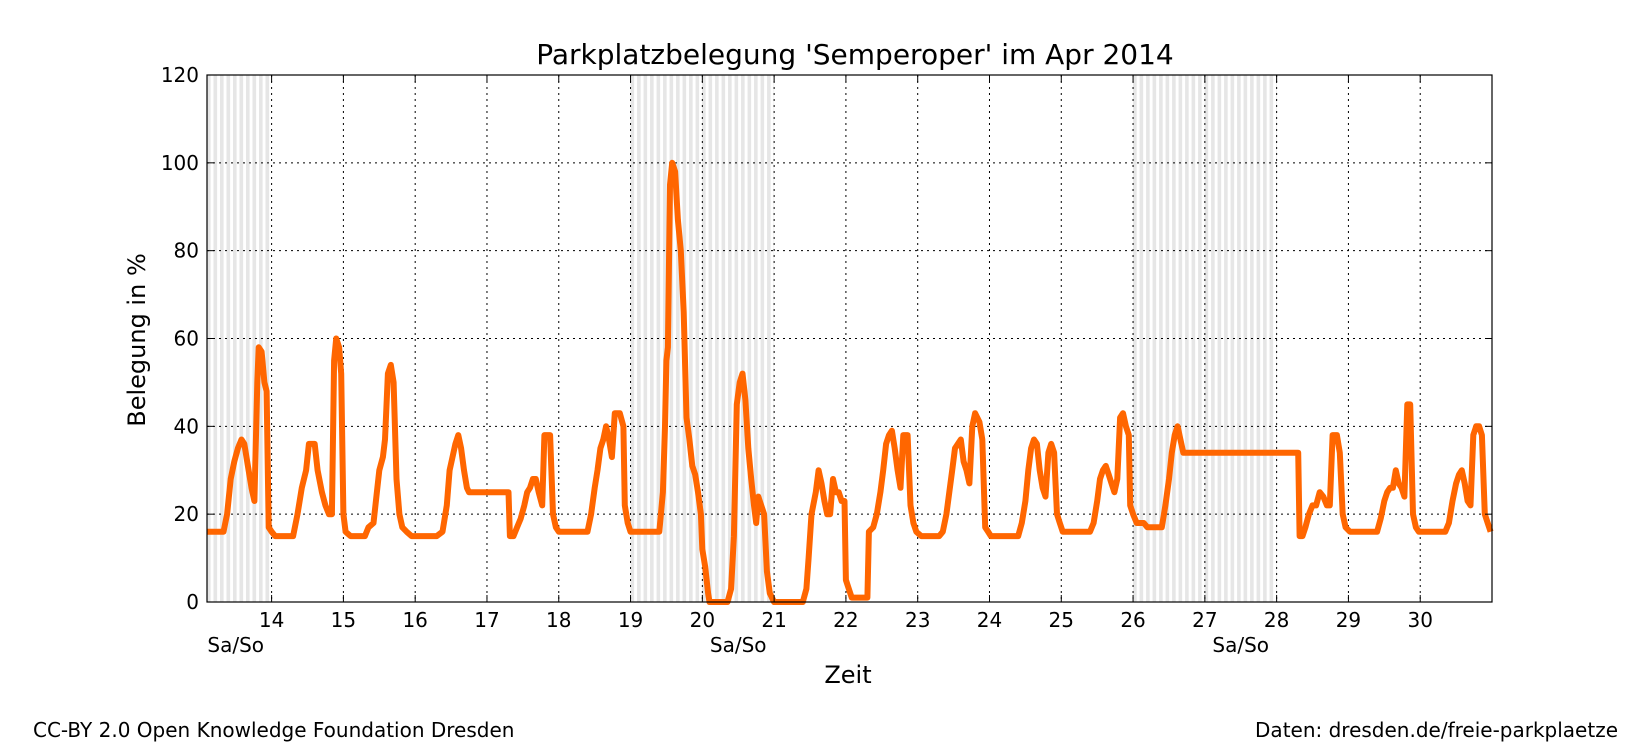  What do you see at coordinates (186, 514) in the screenshot?
I see `y-tick-label: 20` at bounding box center [186, 514].